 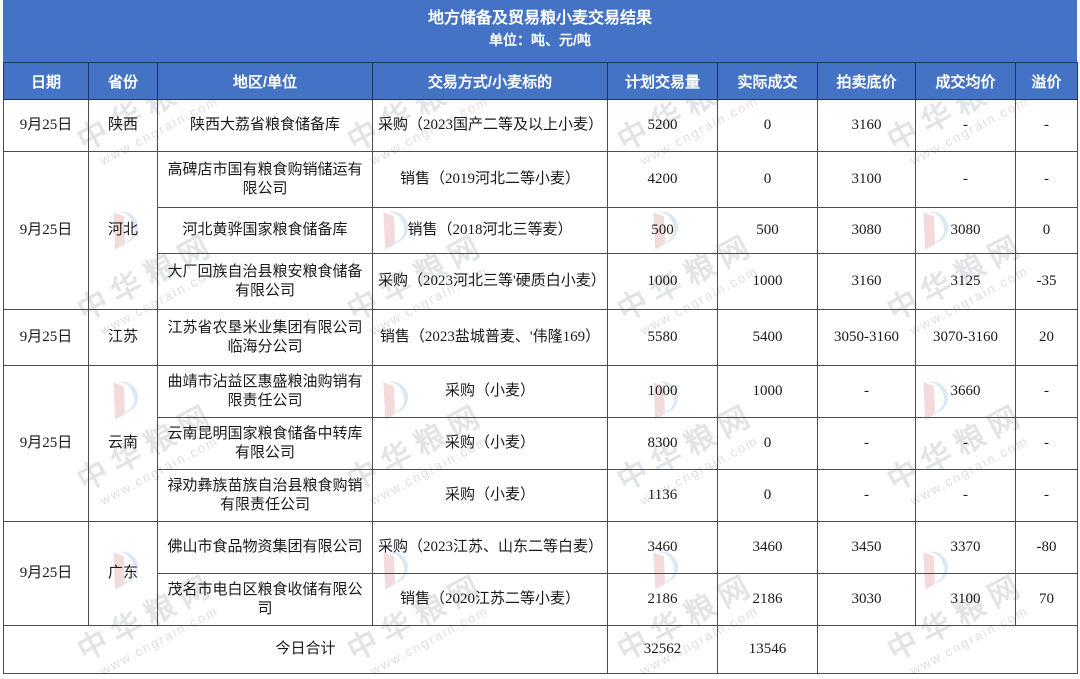 What do you see at coordinates (662, 125) in the screenshot?
I see `cell-plan: 5200` at bounding box center [662, 125].